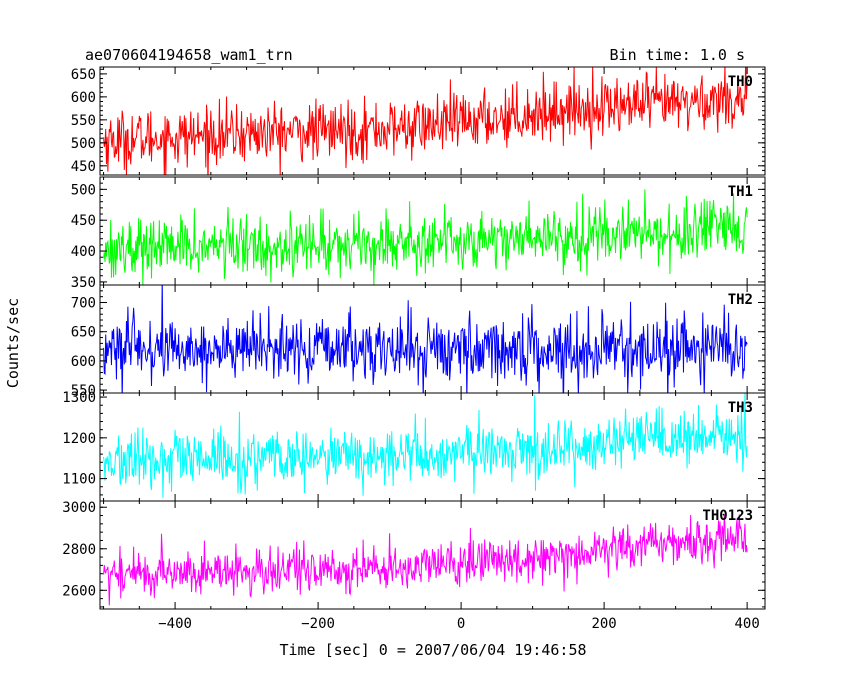 The width and height of the screenshot is (850, 680). I want to click on chart-title: ae070604194658_wam1_trn, so click(189, 55).